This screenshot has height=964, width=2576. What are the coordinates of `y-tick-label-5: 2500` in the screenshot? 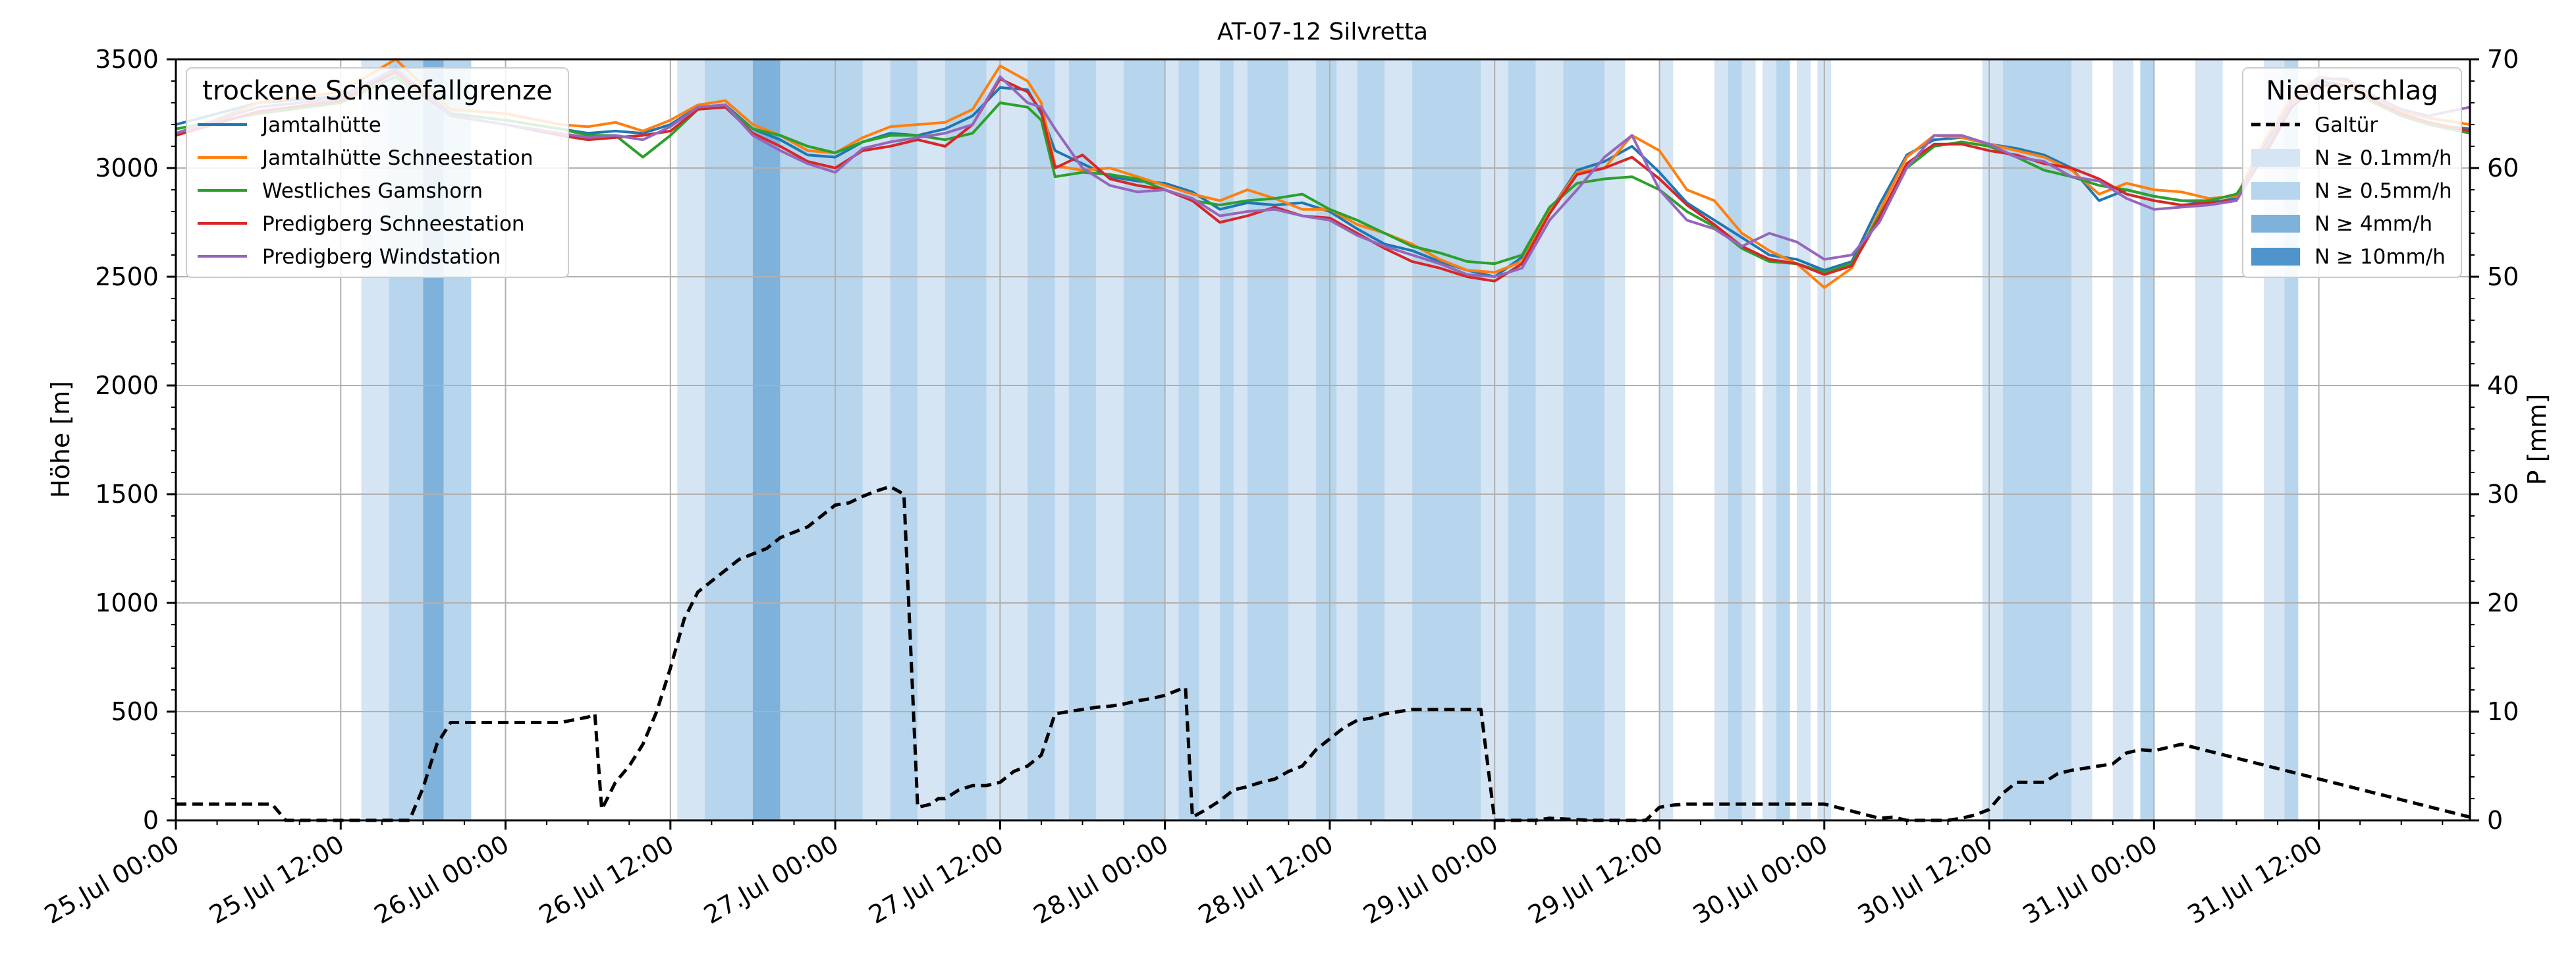 It's located at (127, 276).